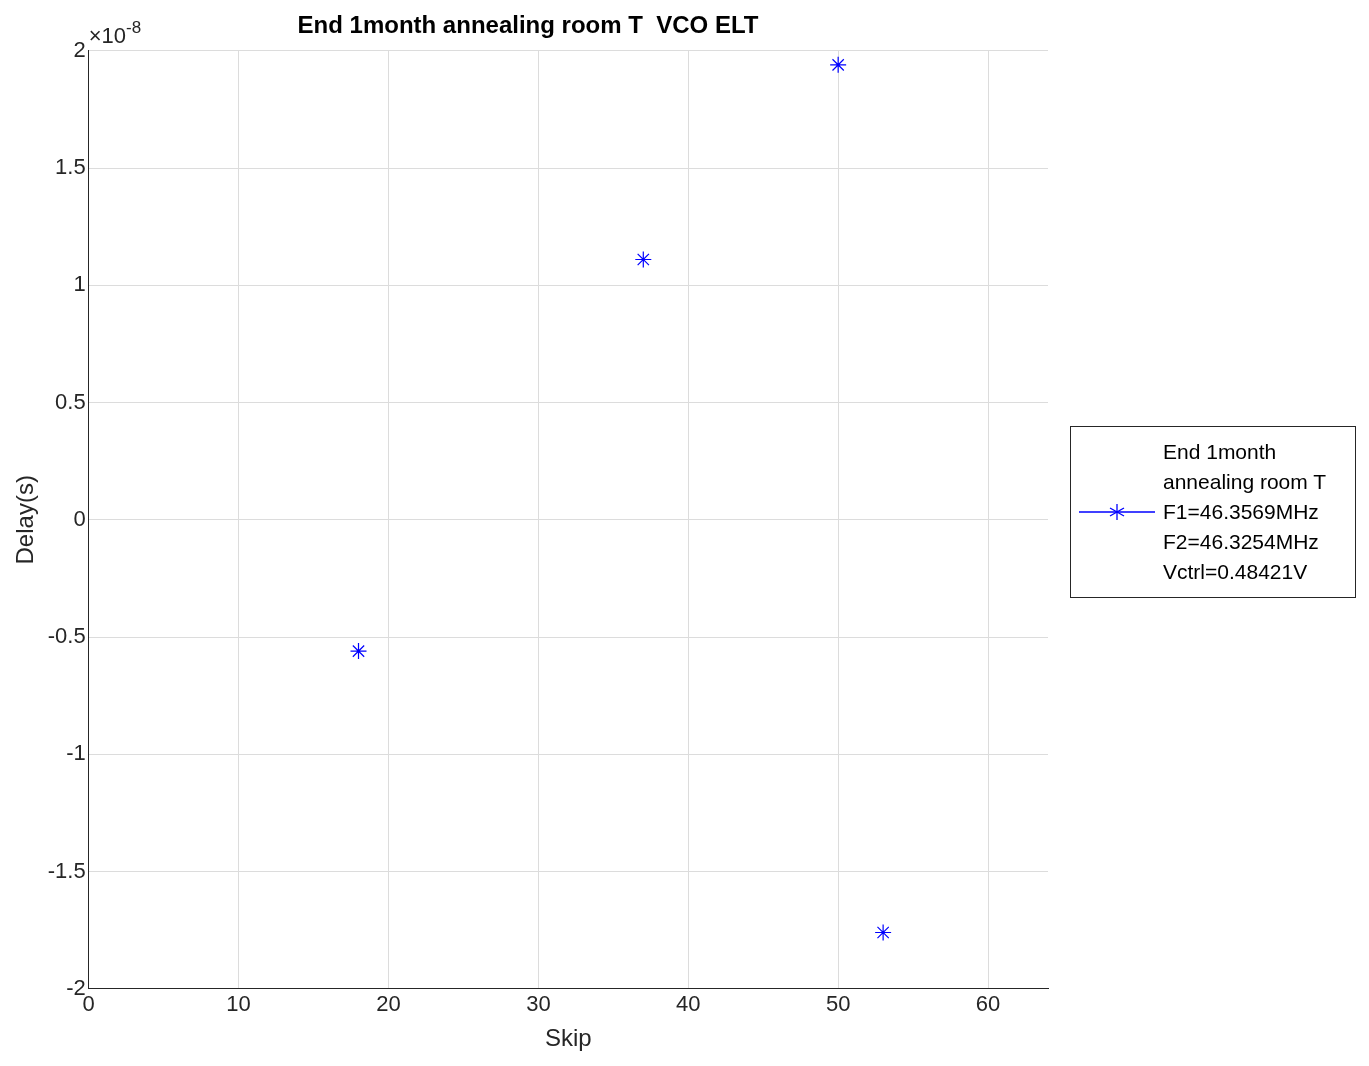 The image size is (1369, 1066). Describe the element at coordinates (238, 1004) in the screenshot. I see `x-tick-label: 10` at that location.